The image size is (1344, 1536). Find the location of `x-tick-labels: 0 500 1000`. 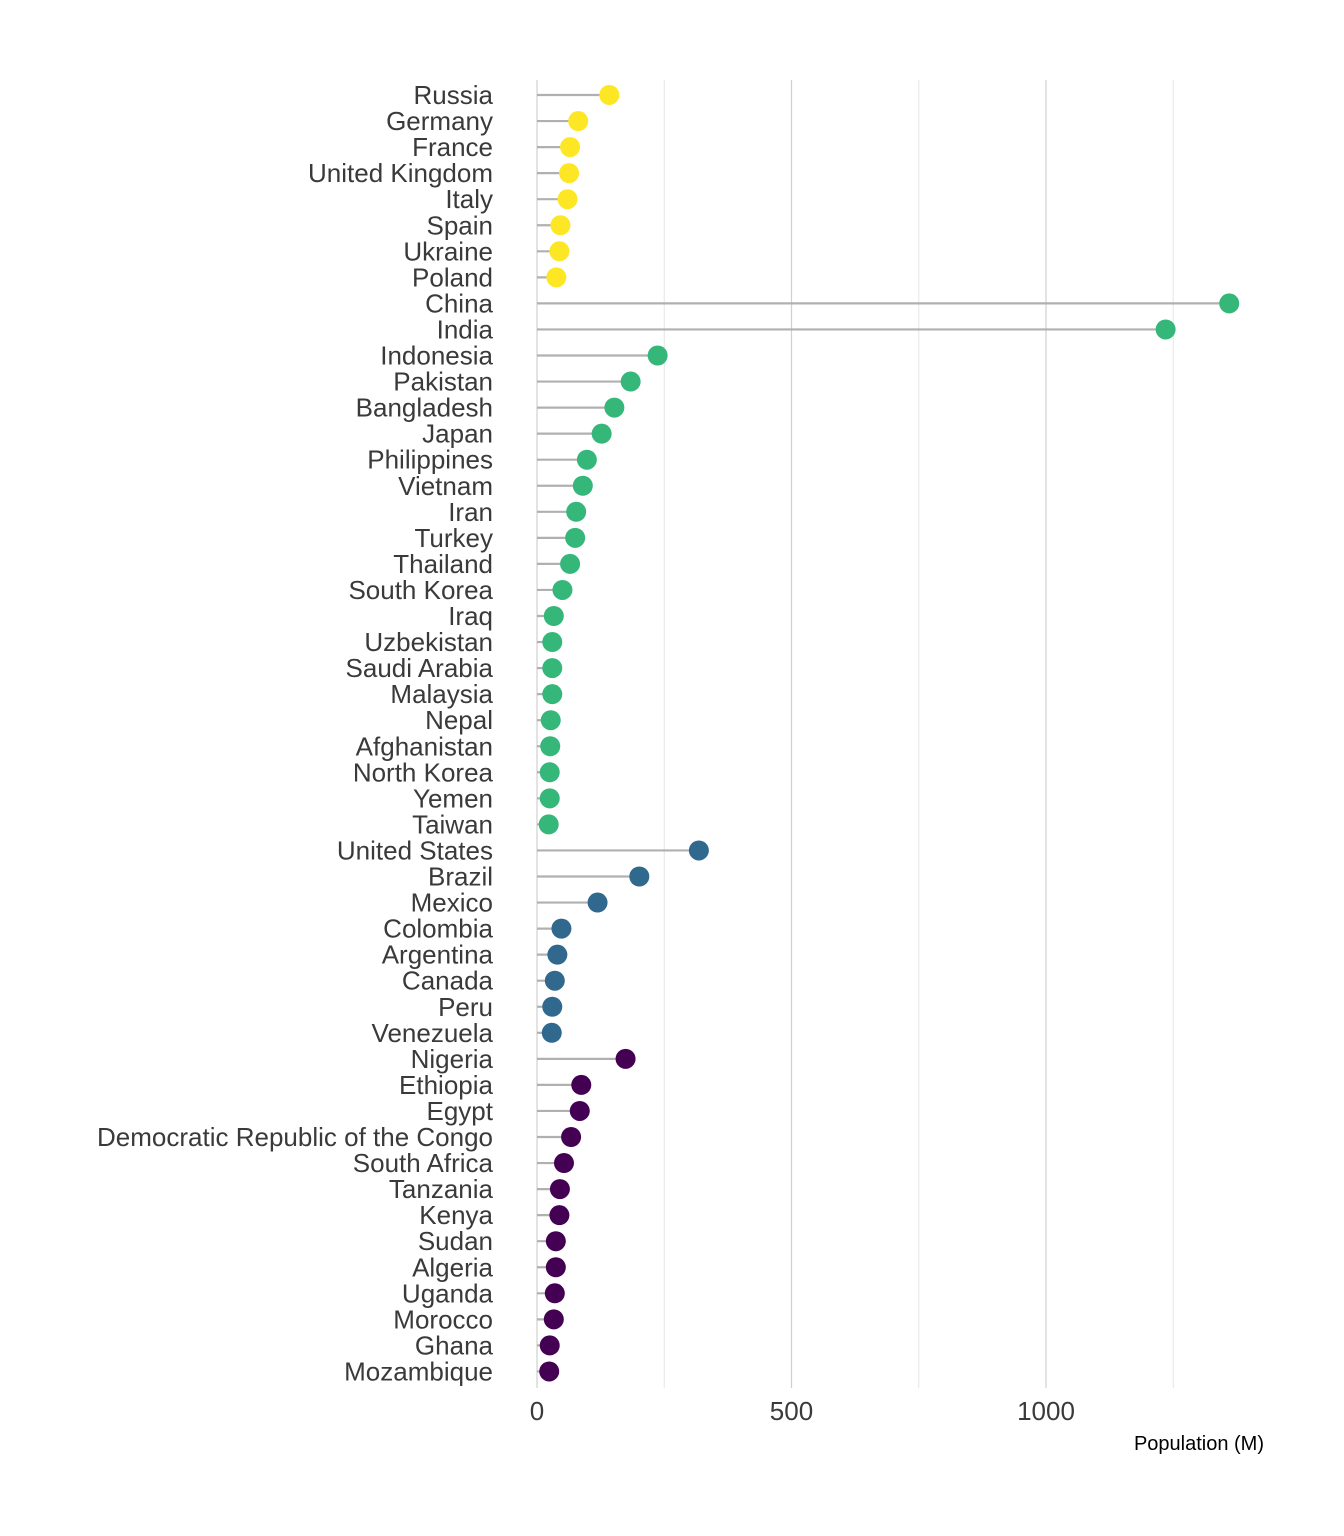

x-tick-labels: 0 500 1000 is located at coordinates (802, 1411).